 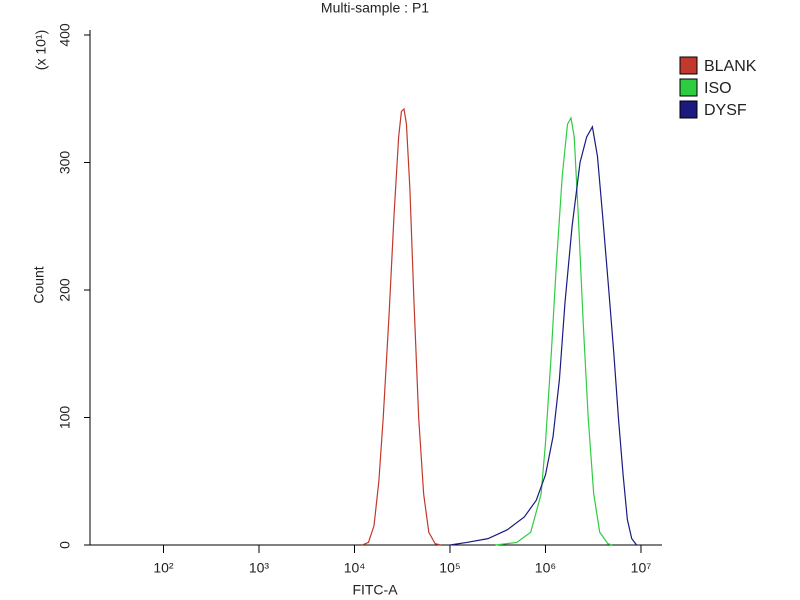 I want to click on x-tick-label: 10⁵, so click(x=449, y=568).